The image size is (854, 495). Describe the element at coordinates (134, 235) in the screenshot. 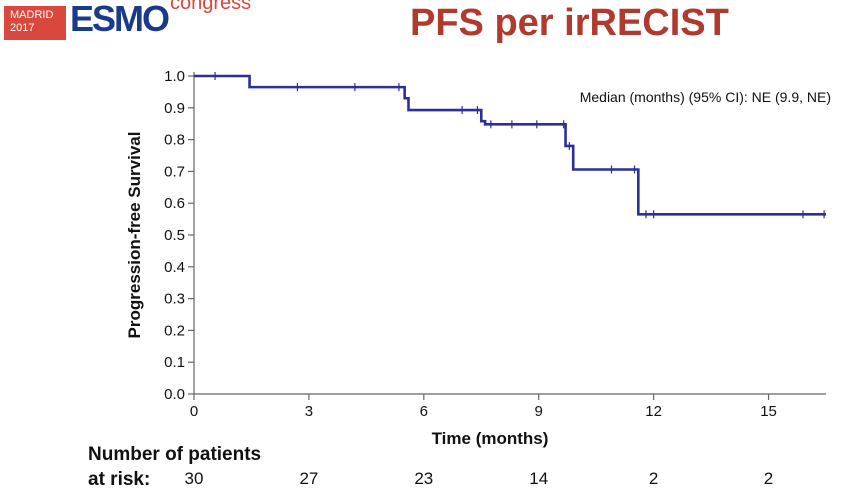

I see `y-axis-label: Progression-free Survival` at that location.